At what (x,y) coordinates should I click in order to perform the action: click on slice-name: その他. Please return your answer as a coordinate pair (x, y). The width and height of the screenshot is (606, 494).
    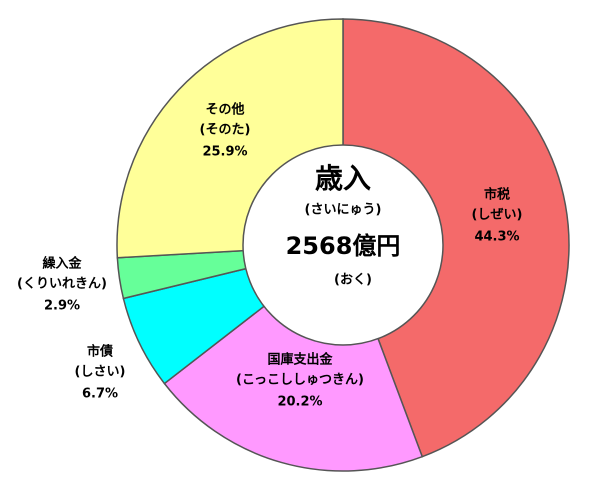
    Looking at the image, I should click on (224, 110).